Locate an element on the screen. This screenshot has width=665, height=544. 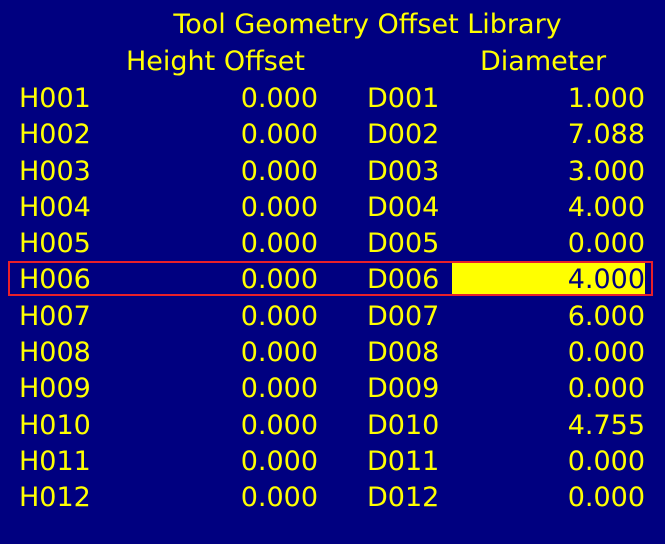
offset-row: H007 0.000 D007 6.000 is located at coordinates (332, 317).